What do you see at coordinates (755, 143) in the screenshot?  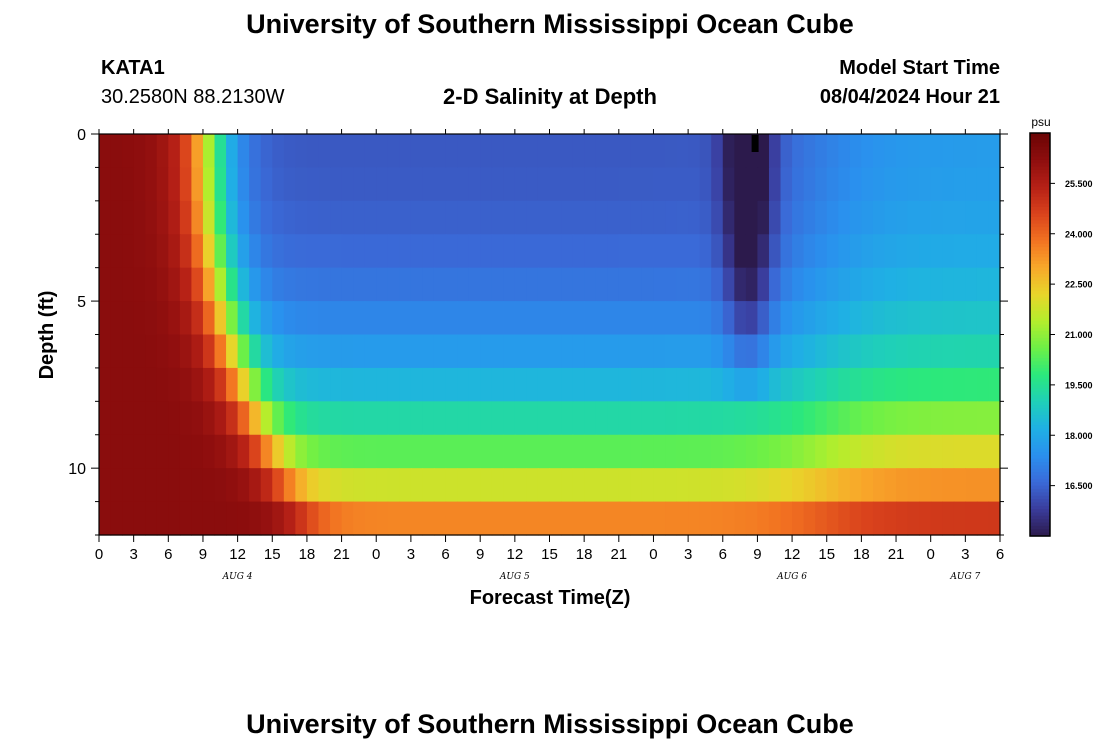 I see `heatmap-marker` at bounding box center [755, 143].